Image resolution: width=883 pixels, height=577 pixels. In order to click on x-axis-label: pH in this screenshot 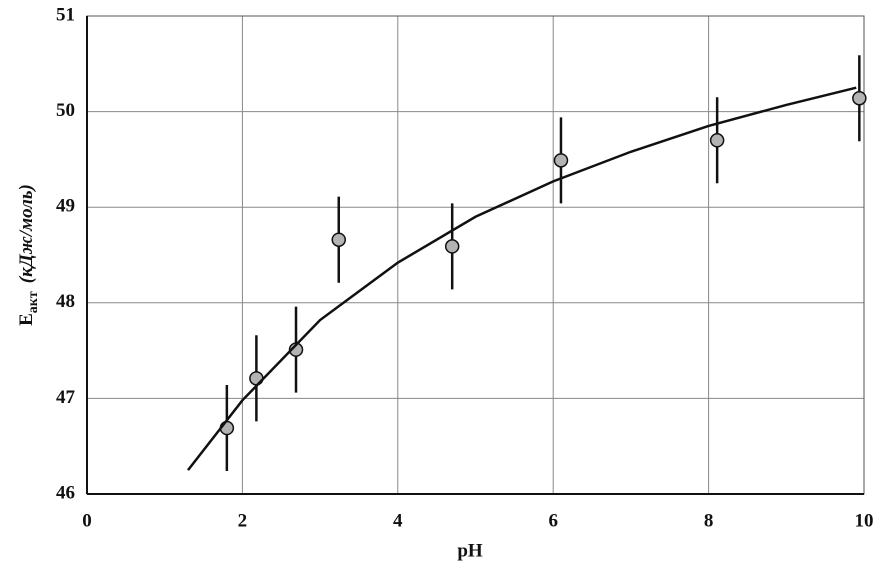, I will do `click(470, 550)`.